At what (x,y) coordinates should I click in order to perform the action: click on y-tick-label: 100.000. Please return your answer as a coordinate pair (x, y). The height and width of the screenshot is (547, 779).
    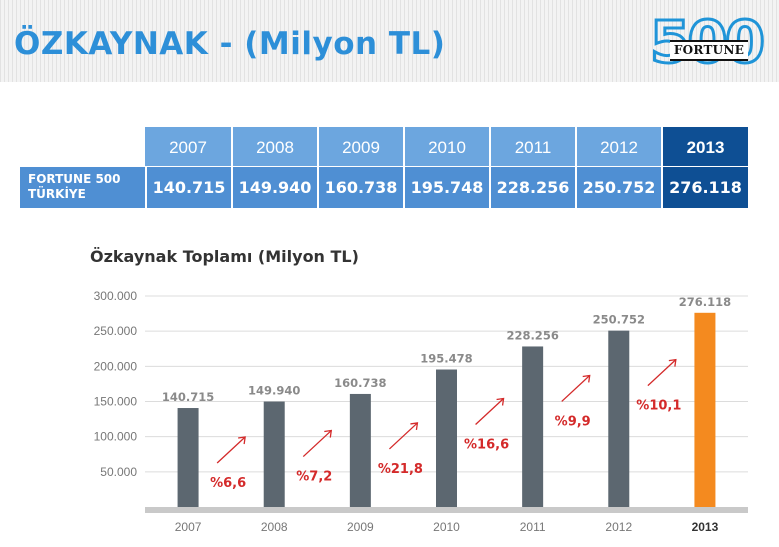
    Looking at the image, I should click on (116, 437).